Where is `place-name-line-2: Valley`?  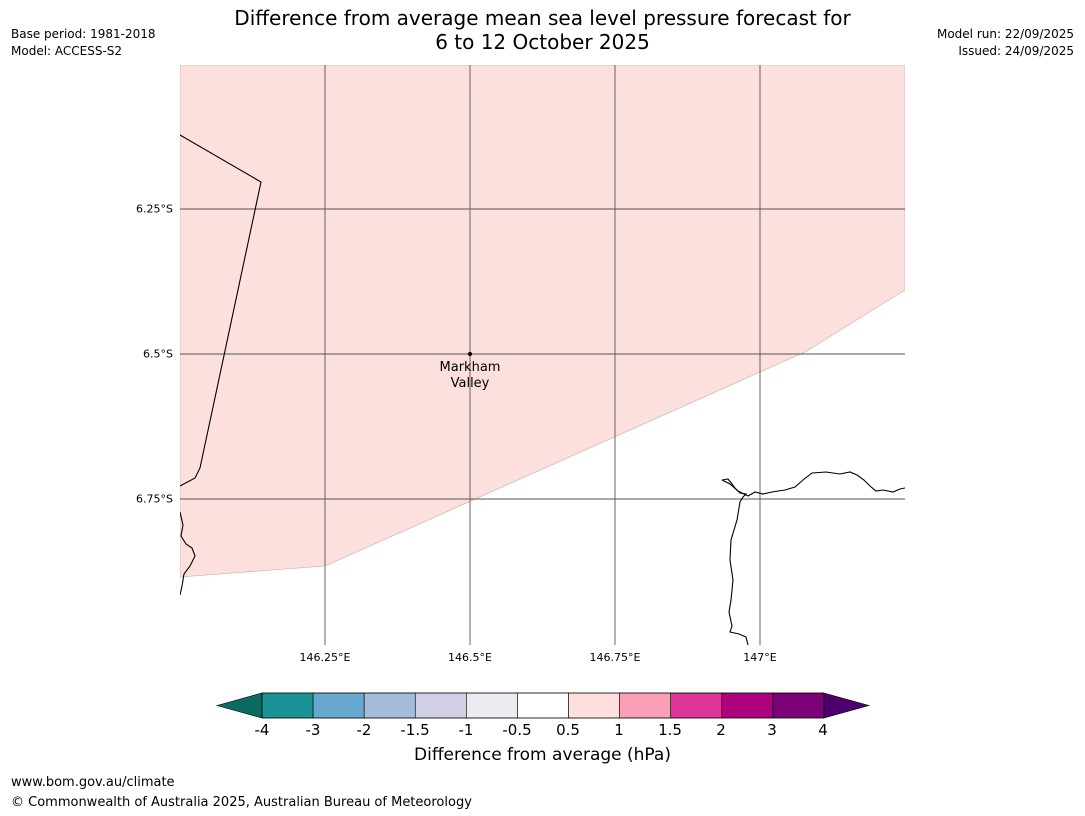 place-name-line-2: Valley is located at coordinates (470, 383).